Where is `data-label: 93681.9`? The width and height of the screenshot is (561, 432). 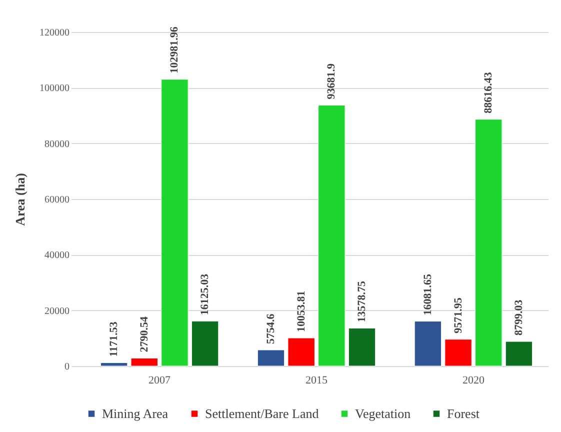
data-label: 93681.9 is located at coordinates (332, 81).